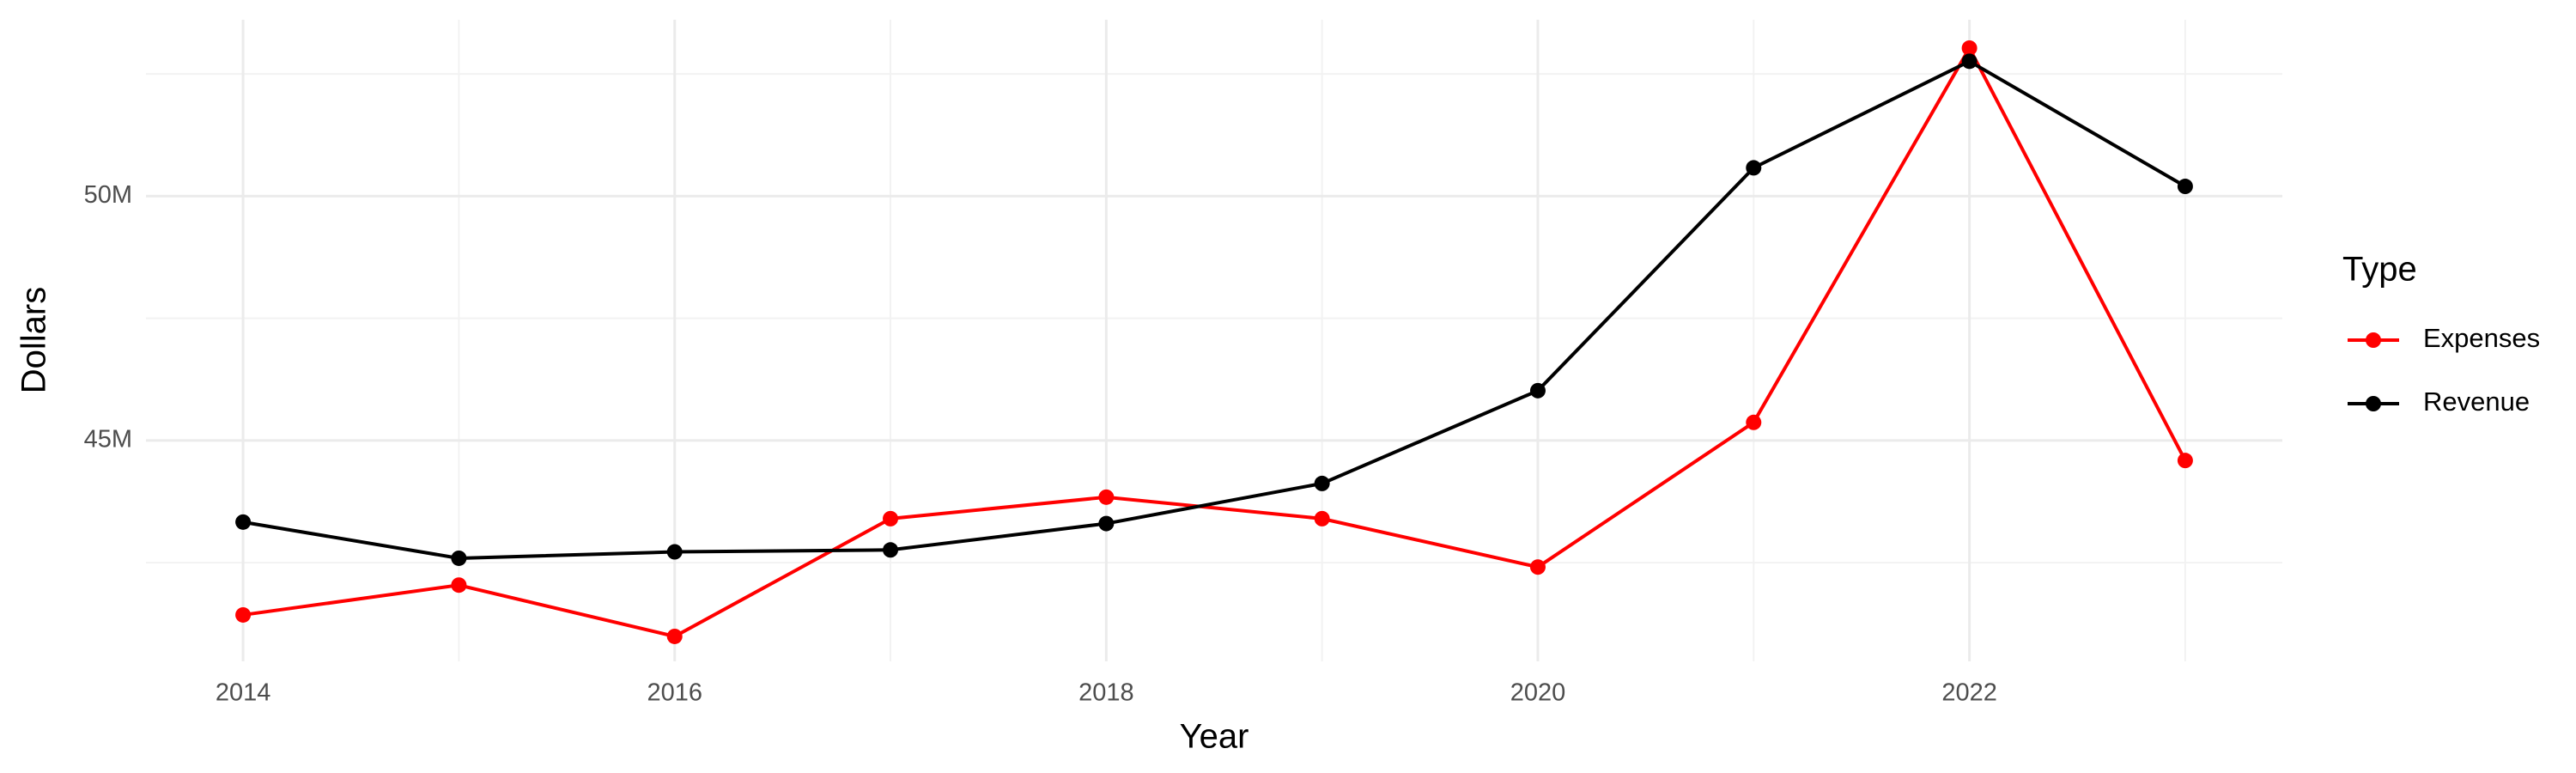  What do you see at coordinates (243, 693) in the screenshot?
I see `x-tick-label: 2014` at bounding box center [243, 693].